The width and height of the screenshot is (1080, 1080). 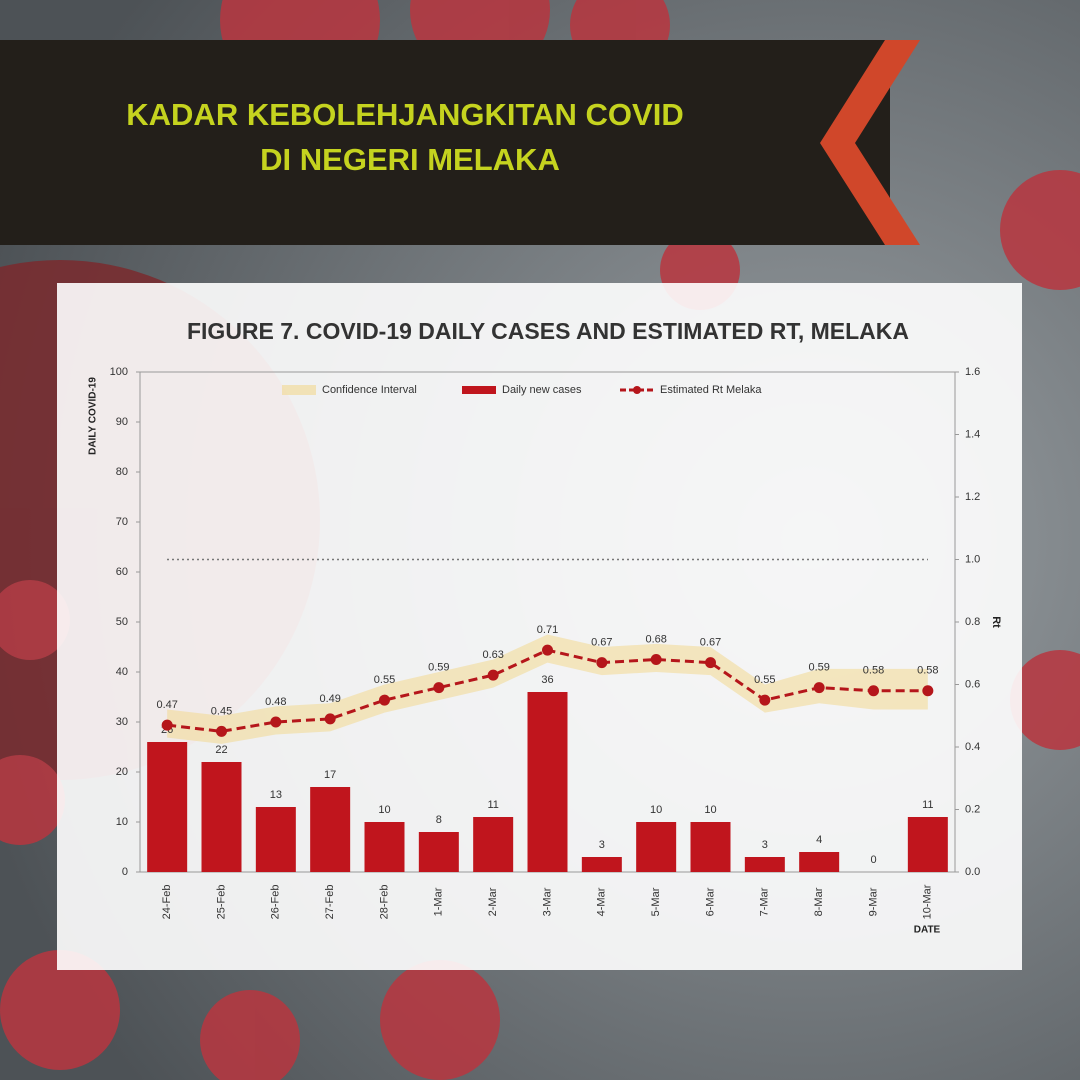 I want to click on x-tick-label: 2-Mar, so click(x=493, y=901).